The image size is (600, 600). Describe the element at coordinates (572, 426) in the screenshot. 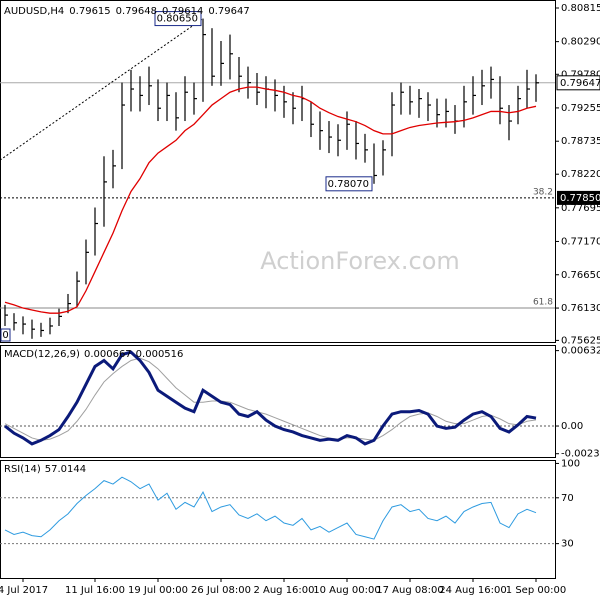

I see `y-tick-label: 0.00` at that location.